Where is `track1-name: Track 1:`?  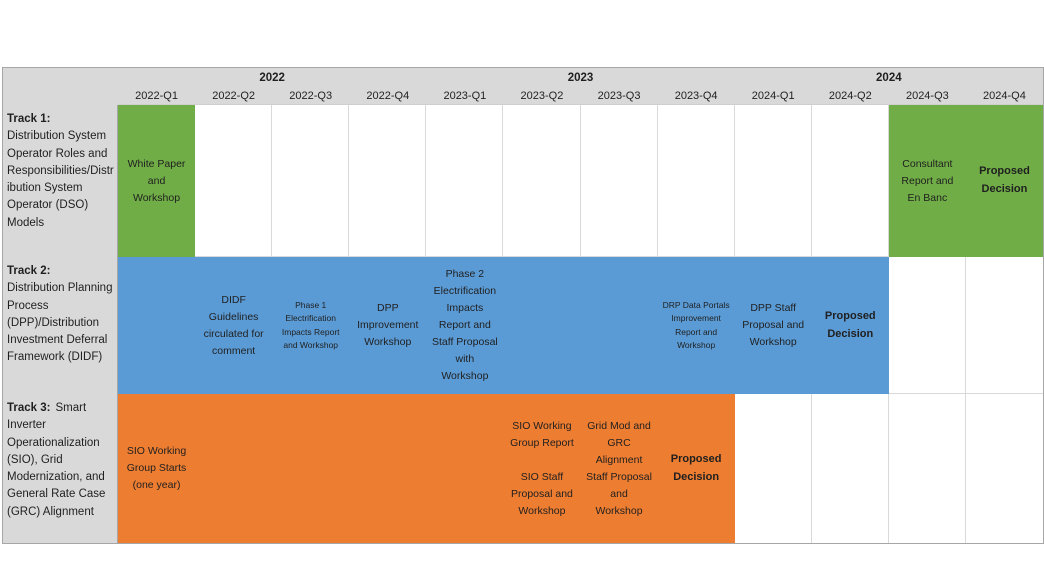
track1-name: Track 1: is located at coordinates (29, 119).